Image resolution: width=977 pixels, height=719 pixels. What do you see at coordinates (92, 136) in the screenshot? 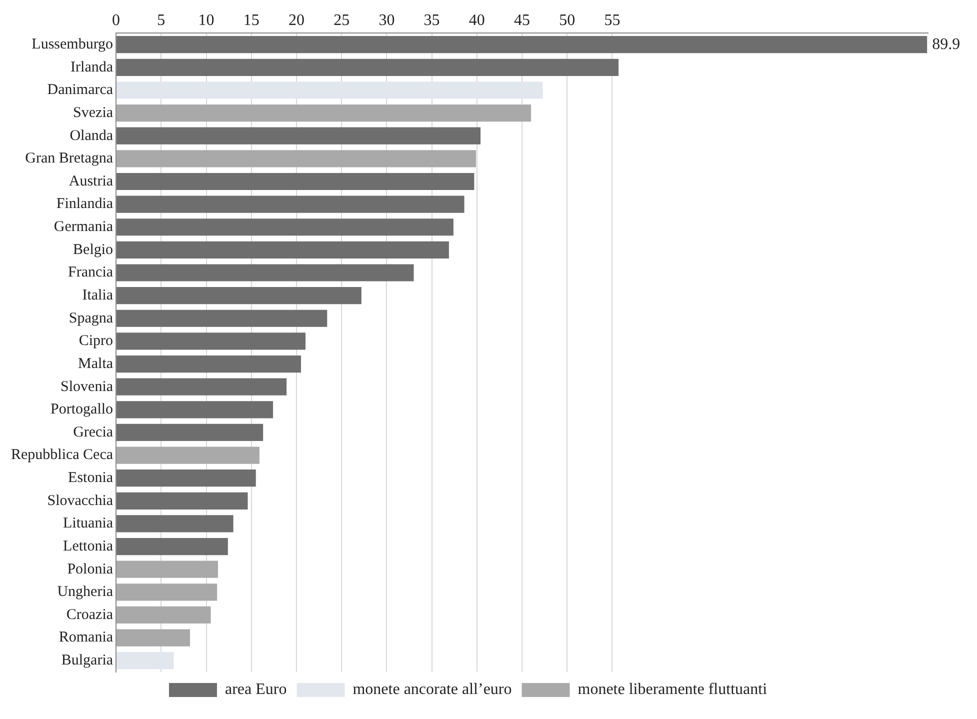
I see `y-tick-label: Olanda` at bounding box center [92, 136].